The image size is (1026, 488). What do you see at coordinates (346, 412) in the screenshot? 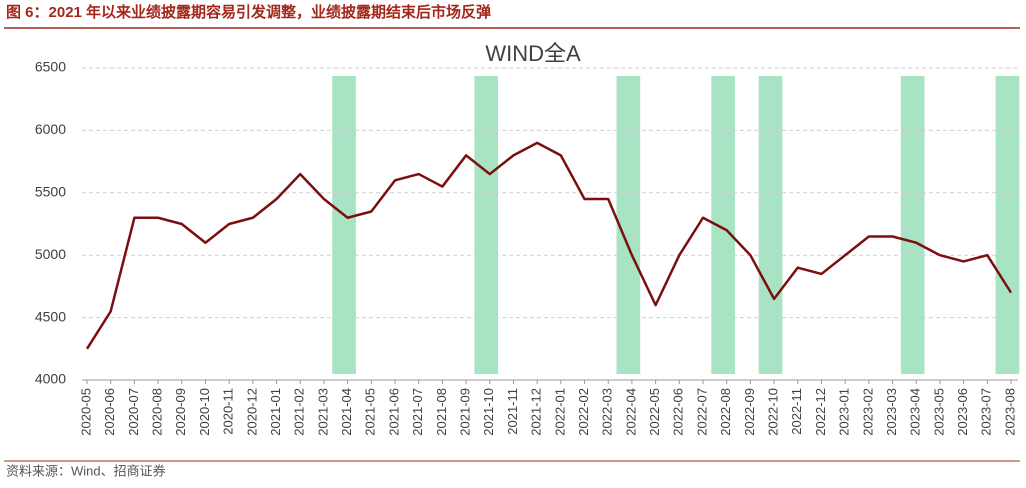
I see `x-tick-label: 2021-04` at bounding box center [346, 412].